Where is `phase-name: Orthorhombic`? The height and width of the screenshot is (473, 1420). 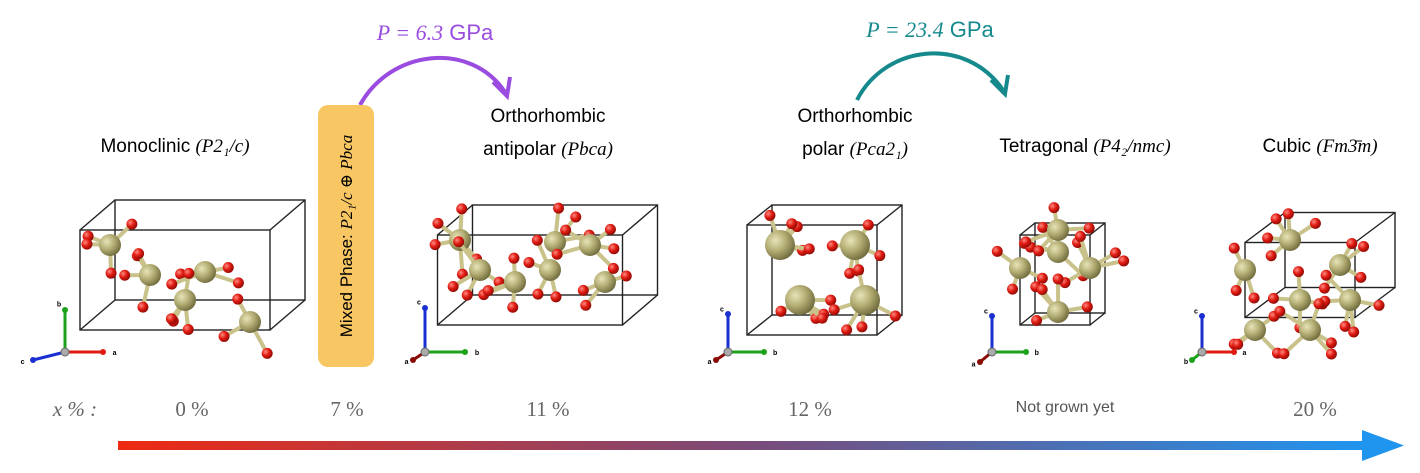
phase-name: Orthorhombic is located at coordinates (854, 116).